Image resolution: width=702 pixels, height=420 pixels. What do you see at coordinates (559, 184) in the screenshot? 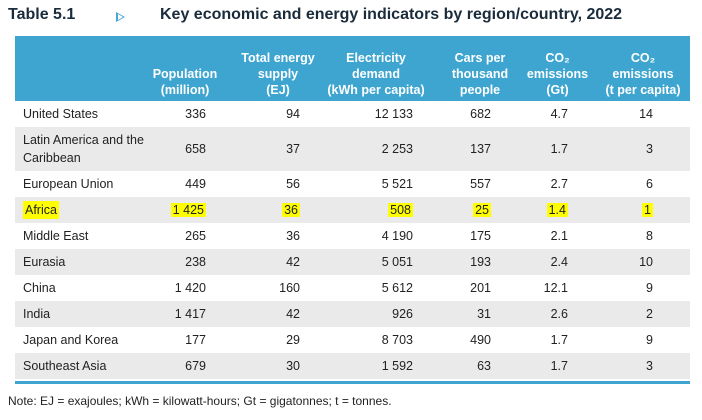
I see `cell-value: 2.7` at bounding box center [559, 184].